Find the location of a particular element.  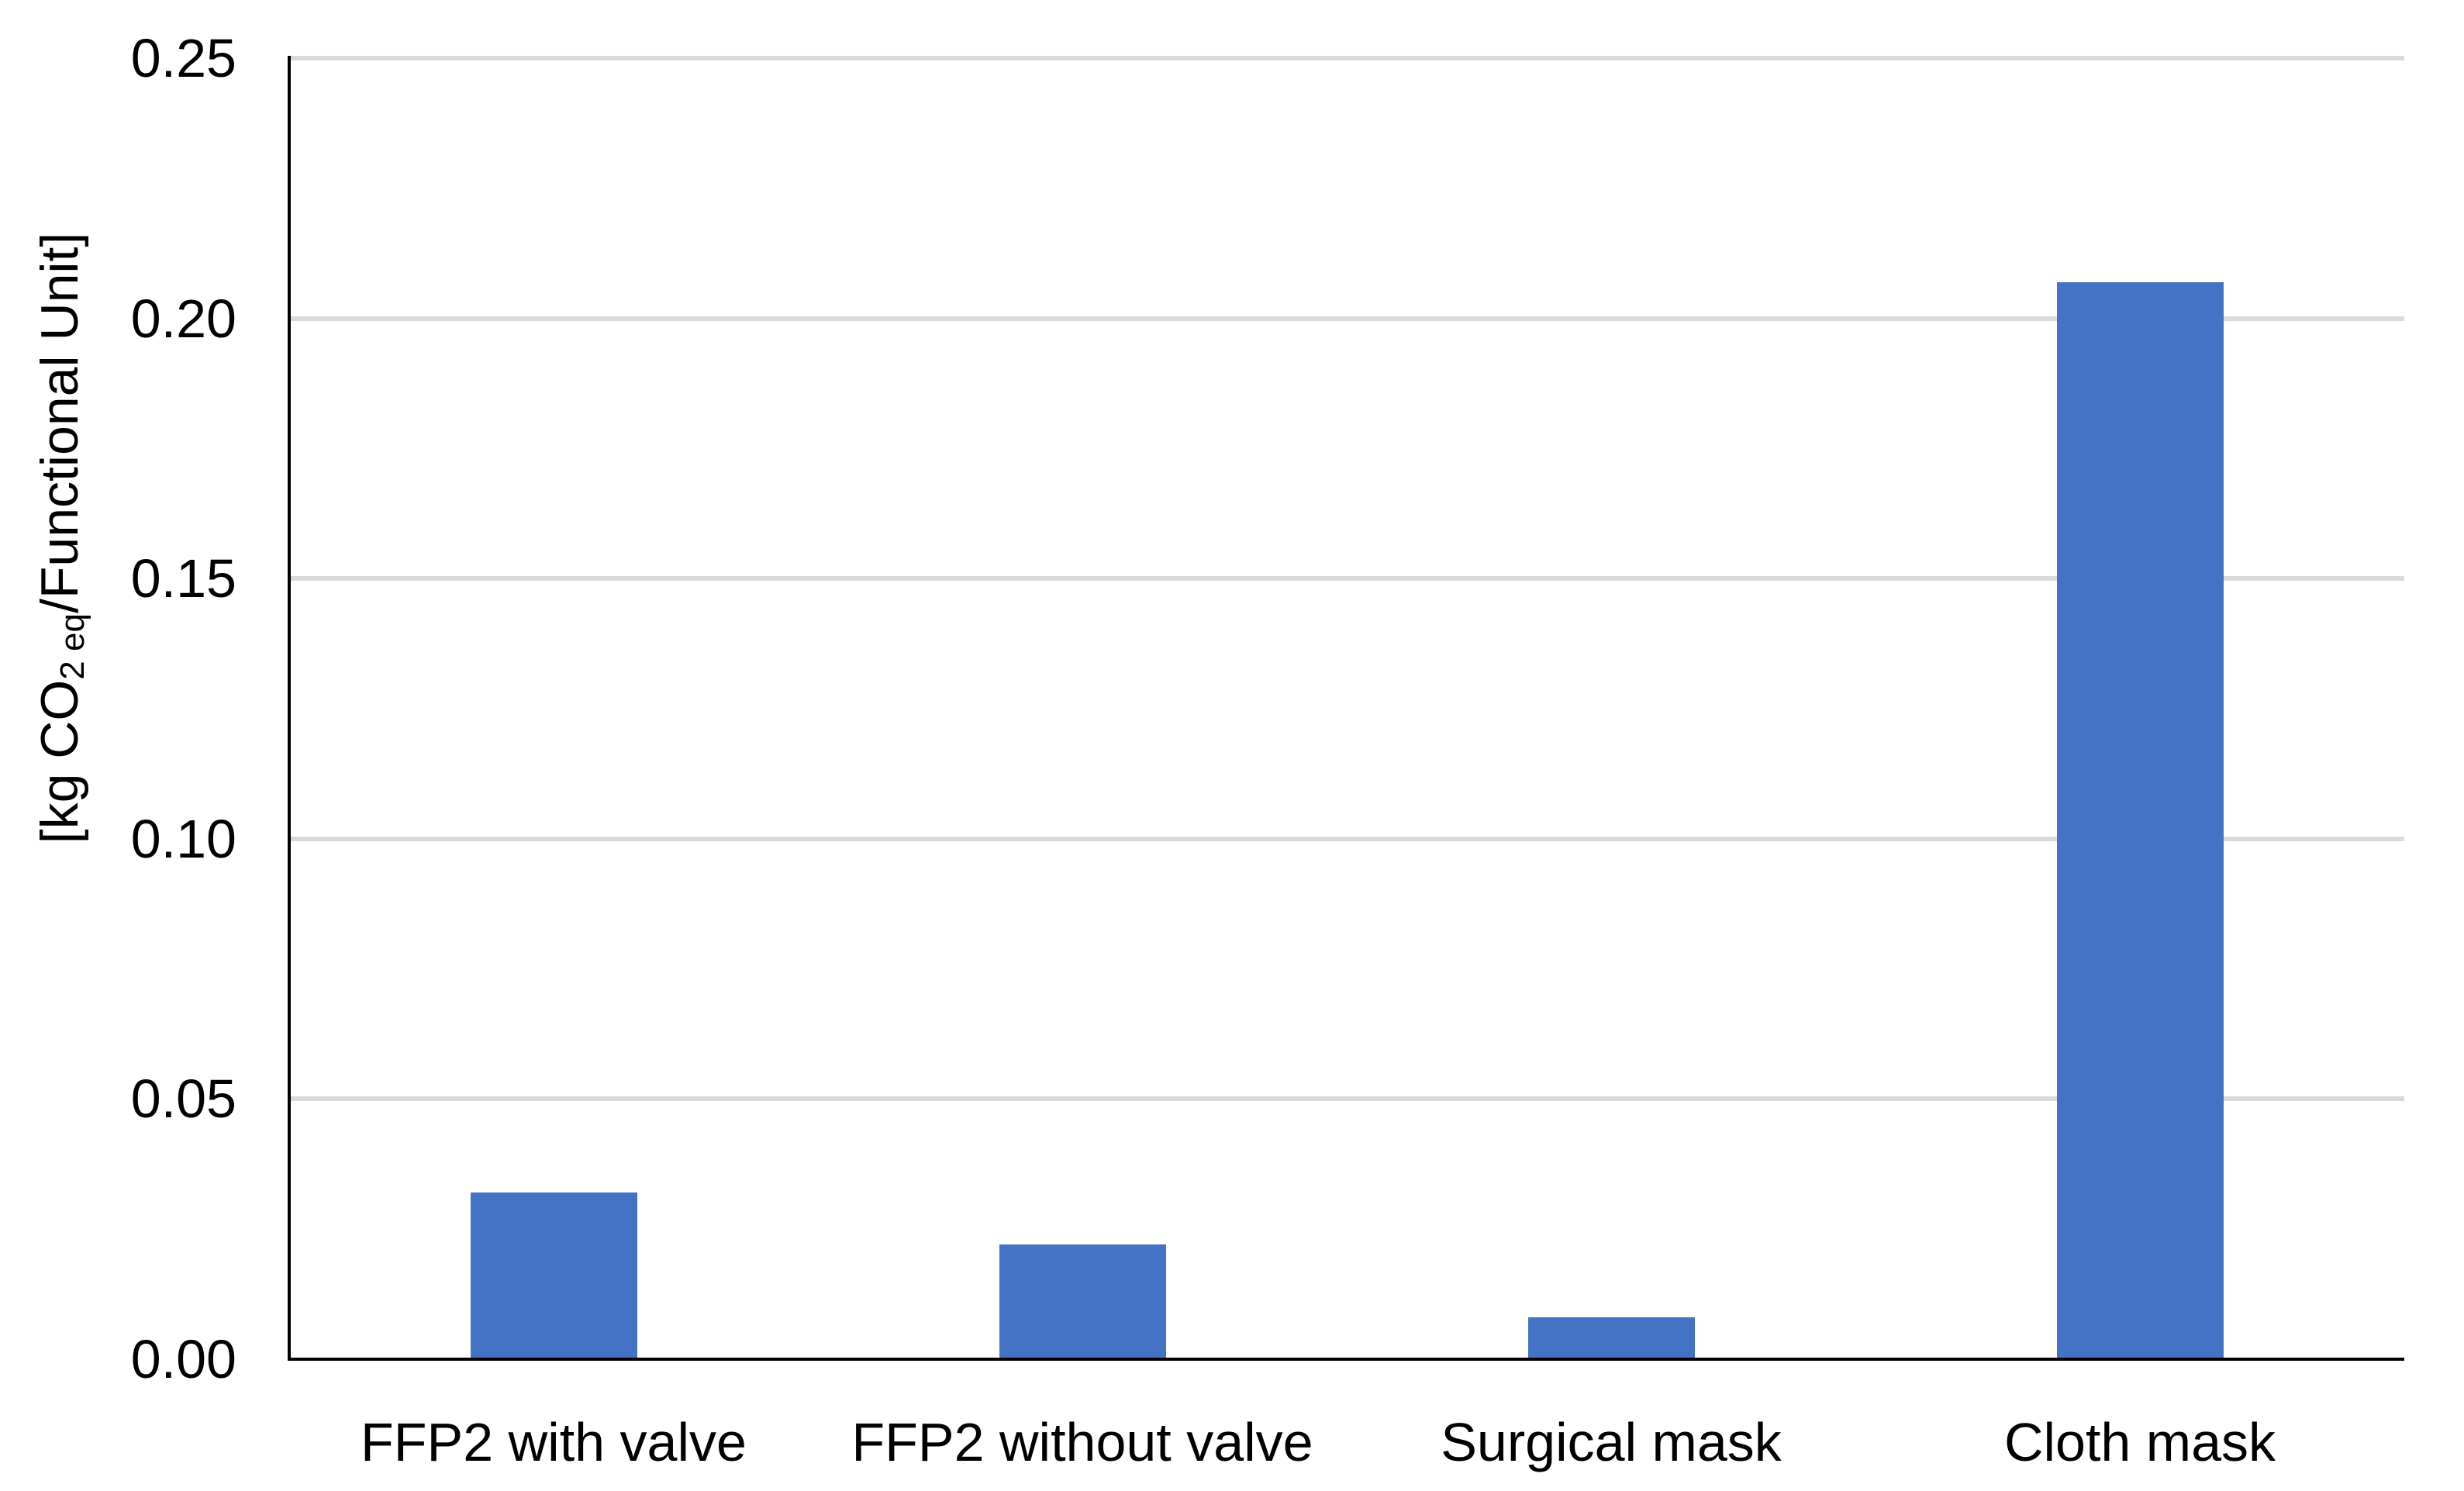

x-axis-line is located at coordinates (1346, 1359).